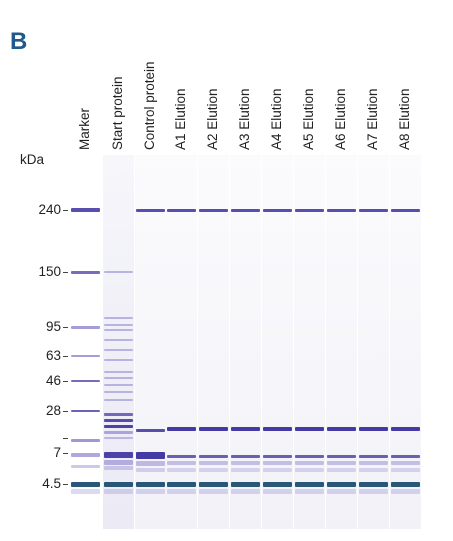 The height and width of the screenshot is (541, 453). What do you see at coordinates (180, 119) in the screenshot?
I see `lane-label: A1 Elution` at bounding box center [180, 119].